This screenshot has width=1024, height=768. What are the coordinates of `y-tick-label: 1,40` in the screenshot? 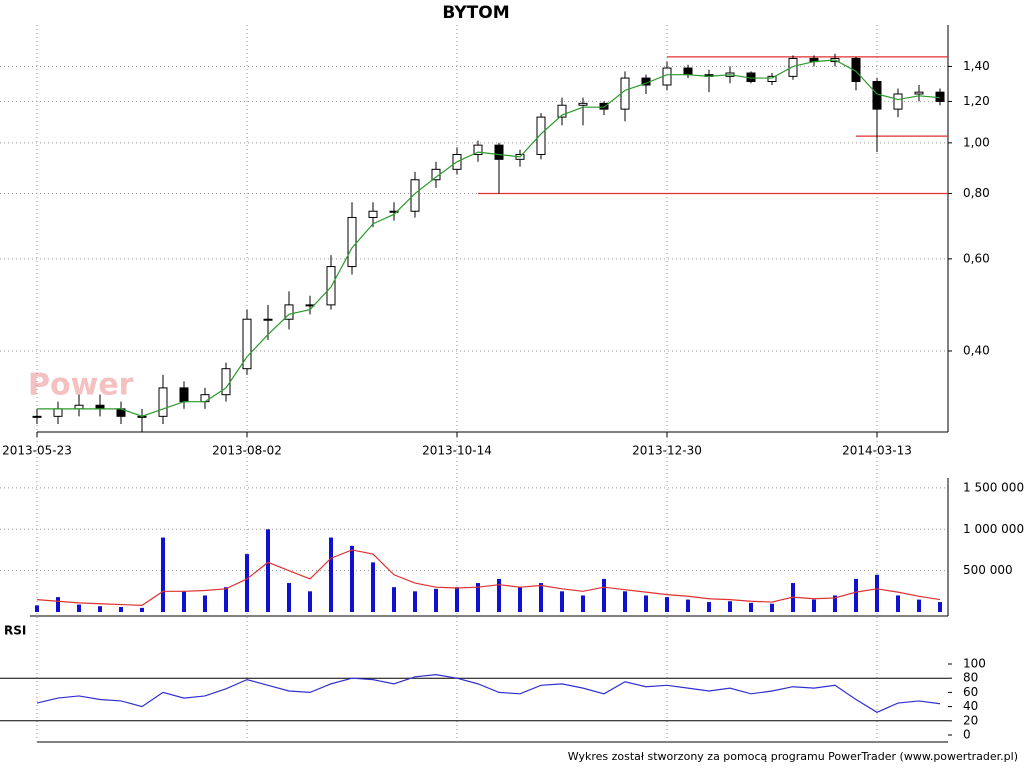 It's located at (976, 66).